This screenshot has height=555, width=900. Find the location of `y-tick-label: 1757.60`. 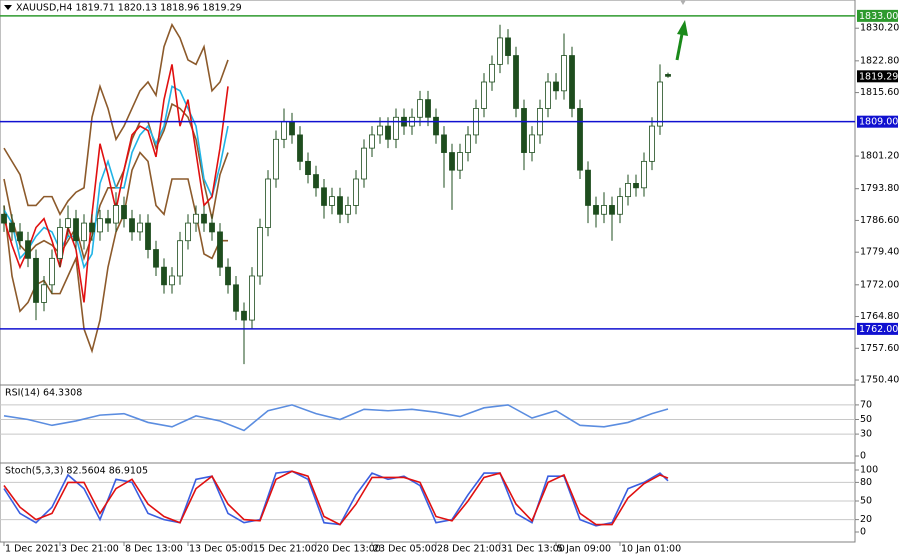

y-tick-label: 1757.60 is located at coordinates (879, 348).